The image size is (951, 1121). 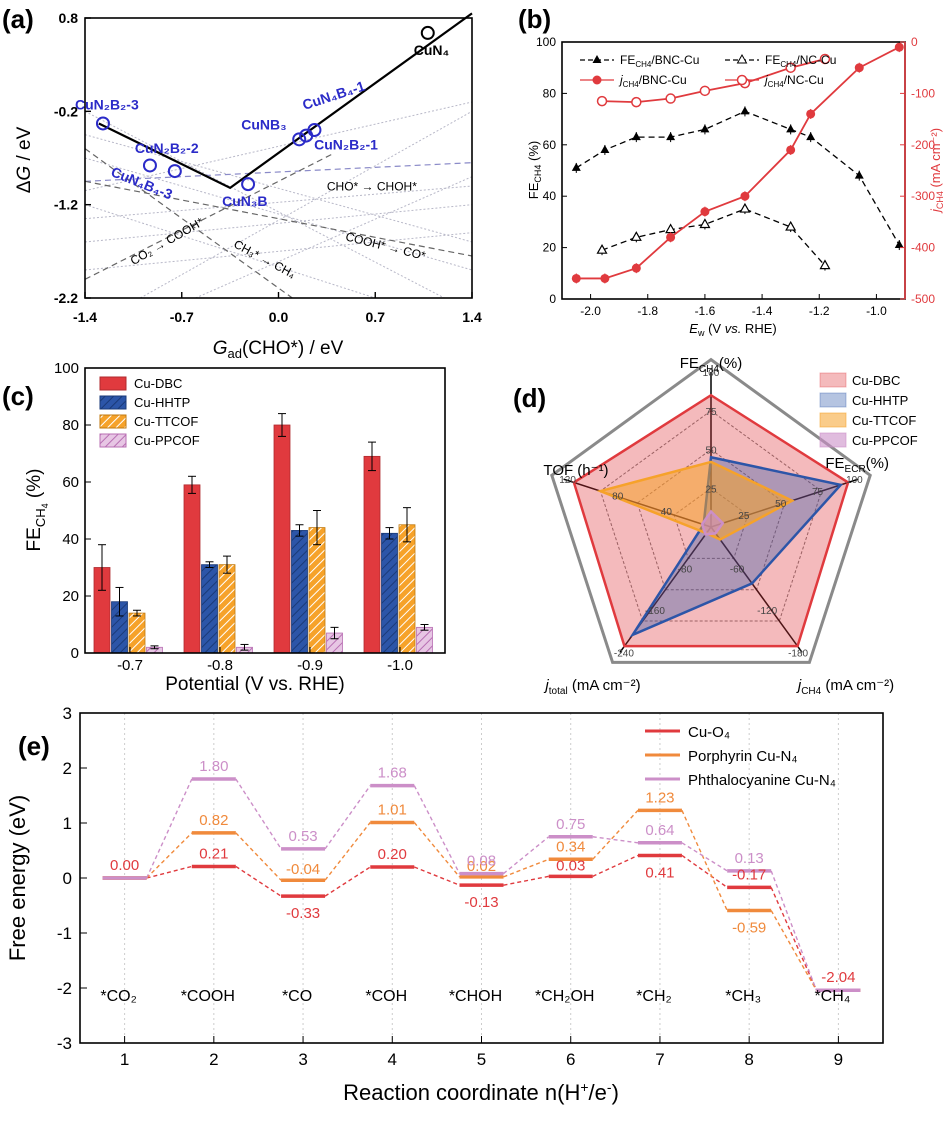 What do you see at coordinates (711, 451) in the screenshot?
I see `radar-tick-label: 50` at bounding box center [711, 451].